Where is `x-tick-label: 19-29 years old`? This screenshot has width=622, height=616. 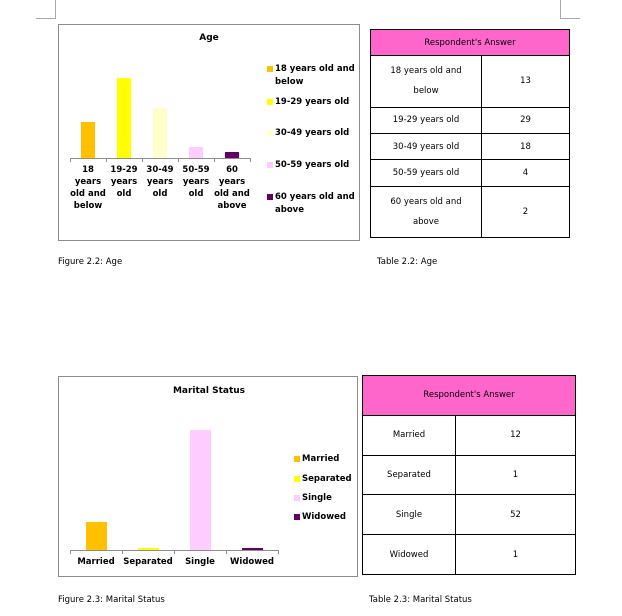
x-tick-label: 19-29 years old is located at coordinates (124, 182).